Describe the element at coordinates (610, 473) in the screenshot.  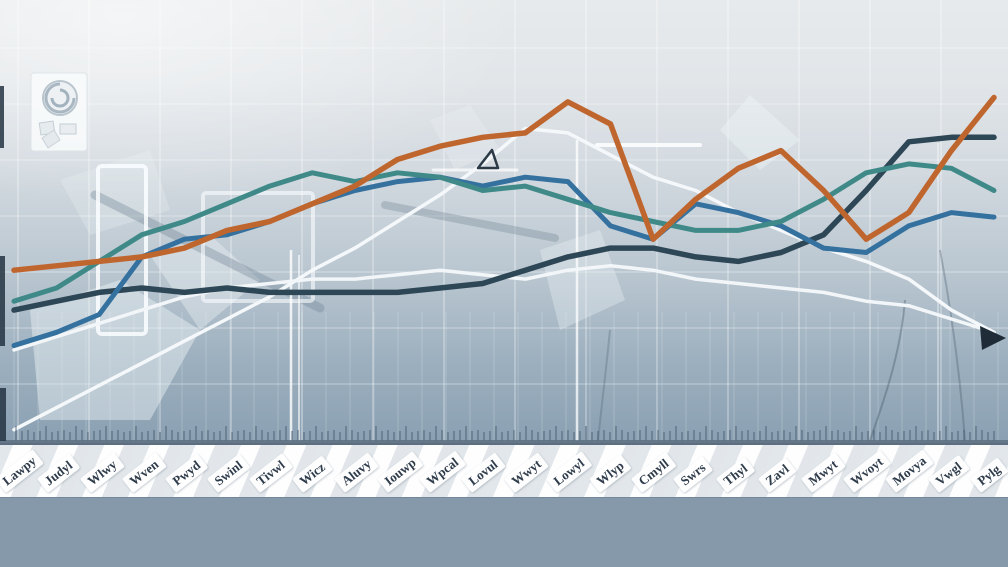
I see `x-axis-tick-label: Wlyp` at that location.